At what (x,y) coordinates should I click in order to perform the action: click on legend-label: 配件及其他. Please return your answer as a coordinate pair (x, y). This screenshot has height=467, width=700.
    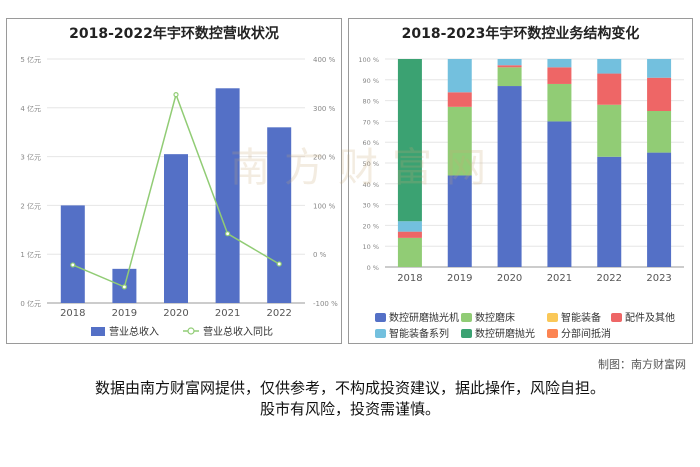
    Looking at the image, I should click on (650, 317).